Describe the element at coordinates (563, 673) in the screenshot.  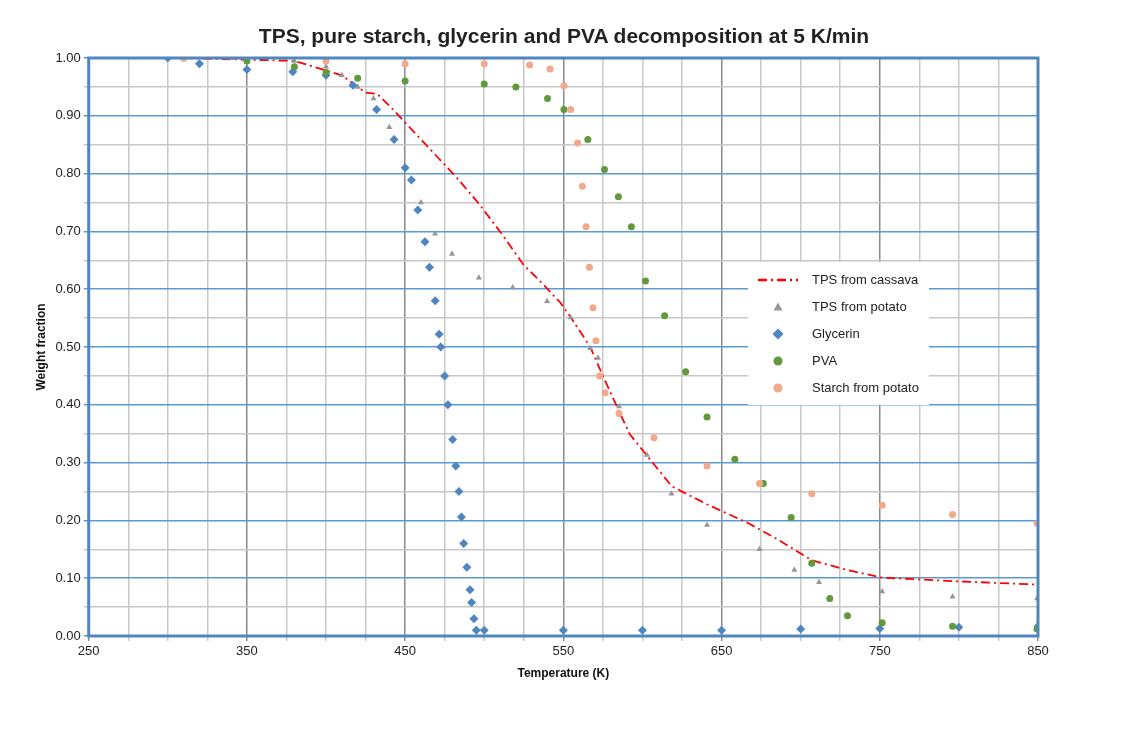
I see `x-axis-title: Temperature (K)` at that location.